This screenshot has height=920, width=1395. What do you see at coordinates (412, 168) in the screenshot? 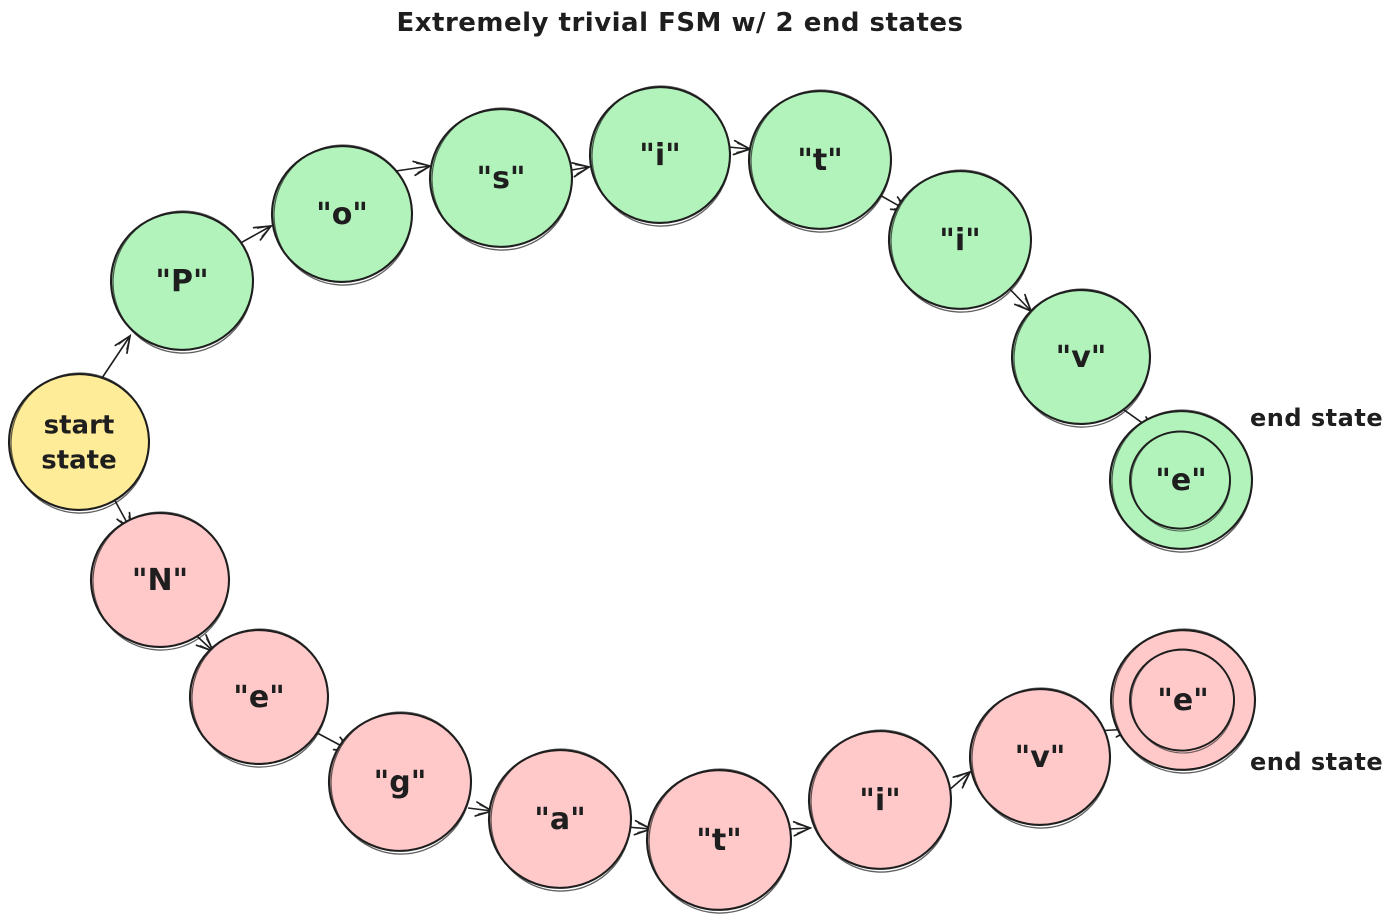
I see `transition-arrow-pos-o-pos-s` at bounding box center [412, 168].